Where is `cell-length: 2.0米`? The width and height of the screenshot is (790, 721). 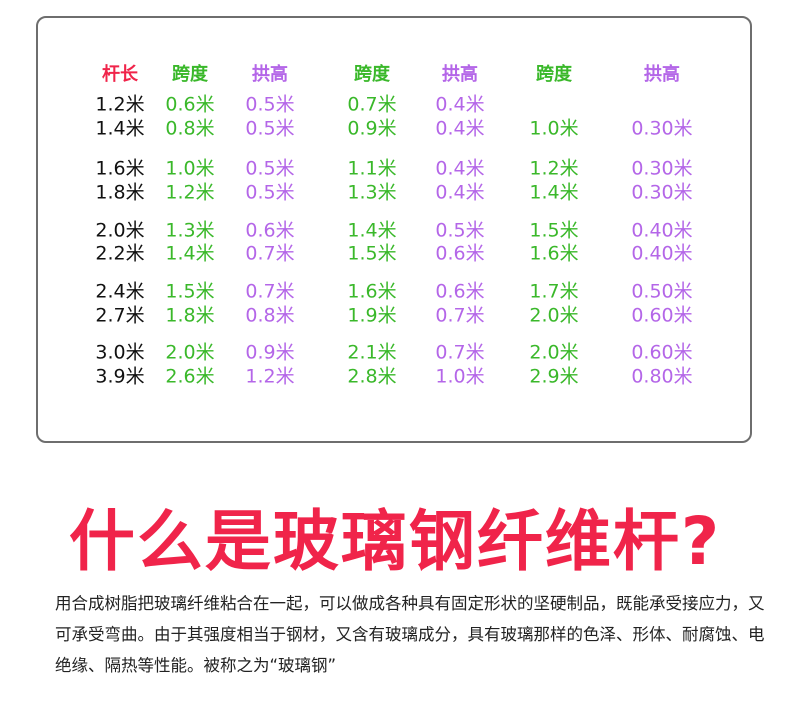 cell-length: 2.0米 is located at coordinates (120, 230).